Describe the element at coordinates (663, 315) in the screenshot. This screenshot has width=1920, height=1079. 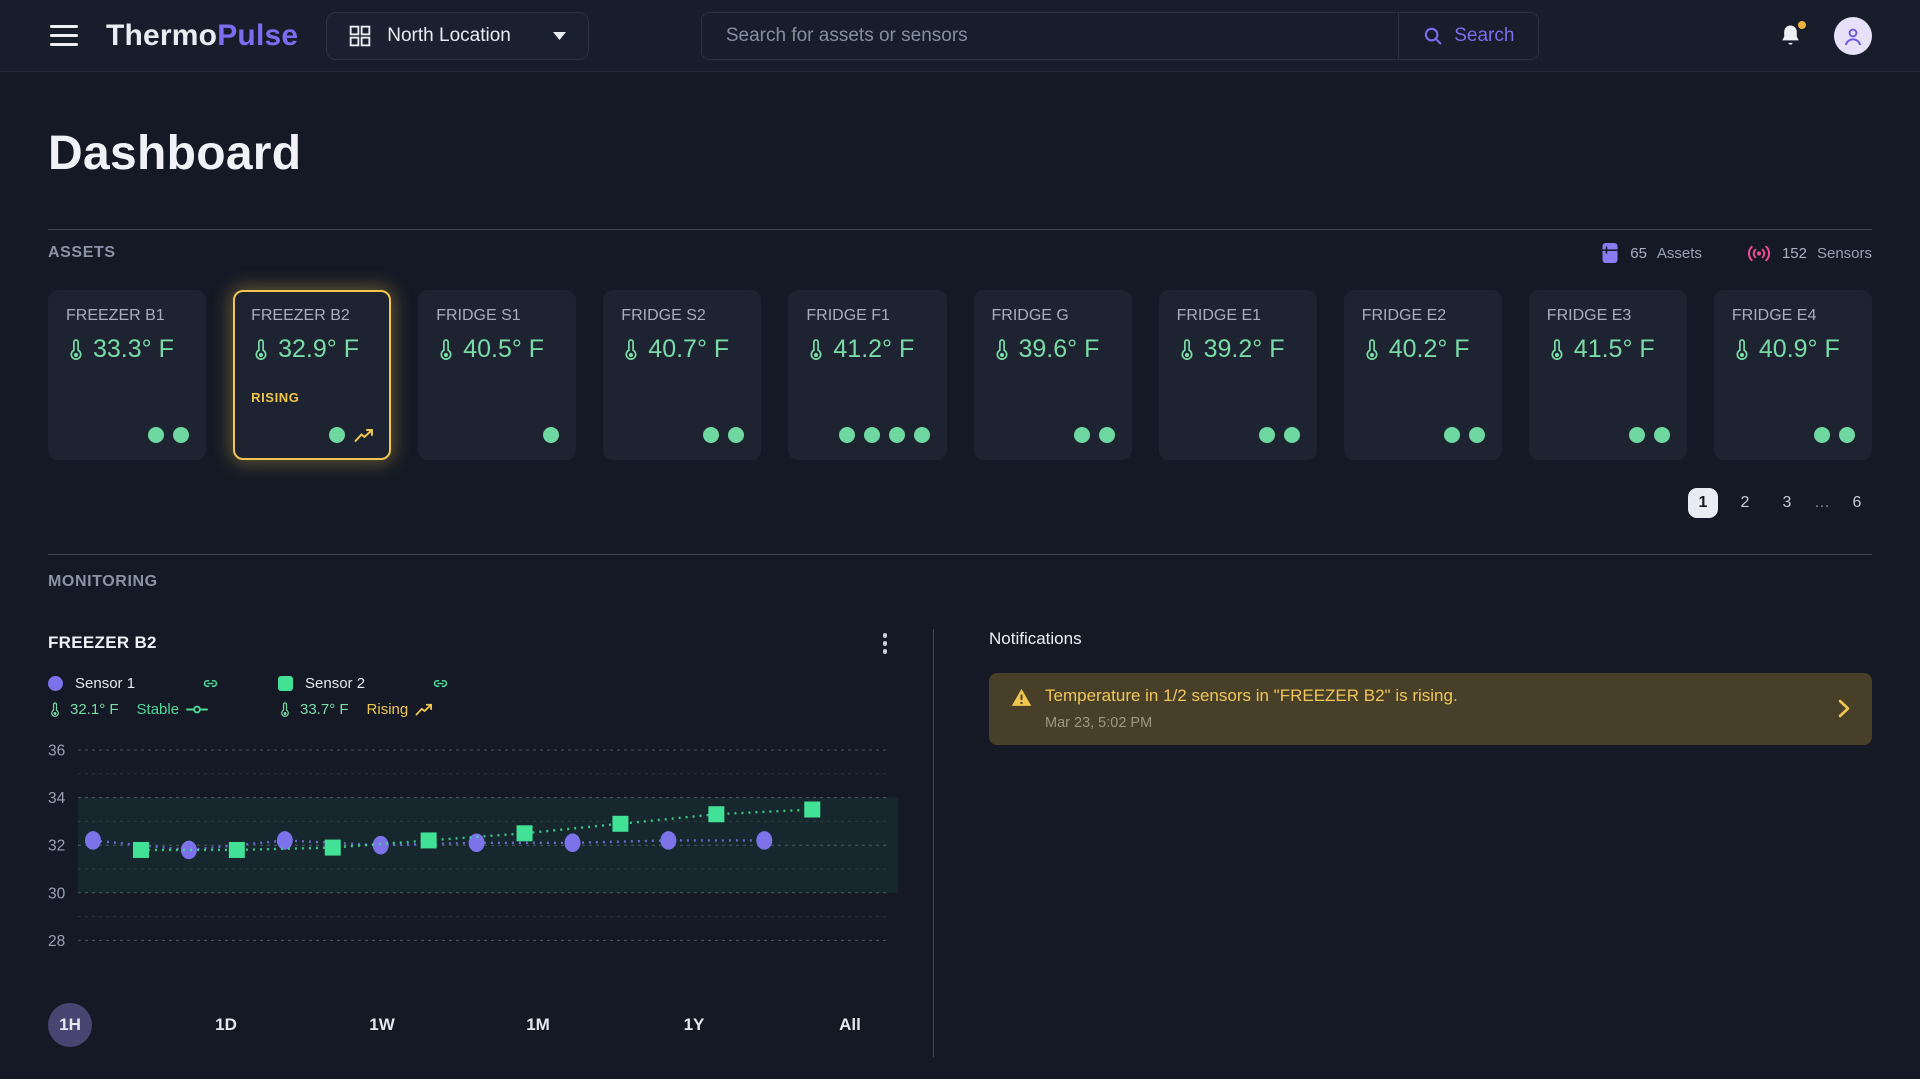
I see `asset-card-title: FRIDGE S2` at that location.